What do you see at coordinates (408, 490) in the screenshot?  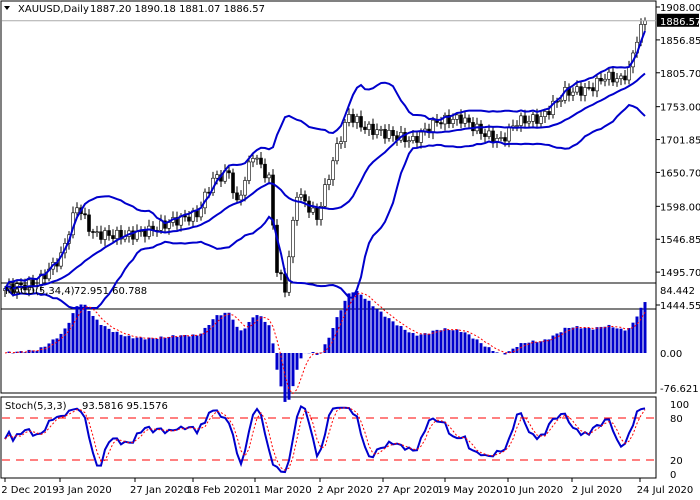 I see `x-tick-label: 27 Apr 2020` at bounding box center [408, 490].